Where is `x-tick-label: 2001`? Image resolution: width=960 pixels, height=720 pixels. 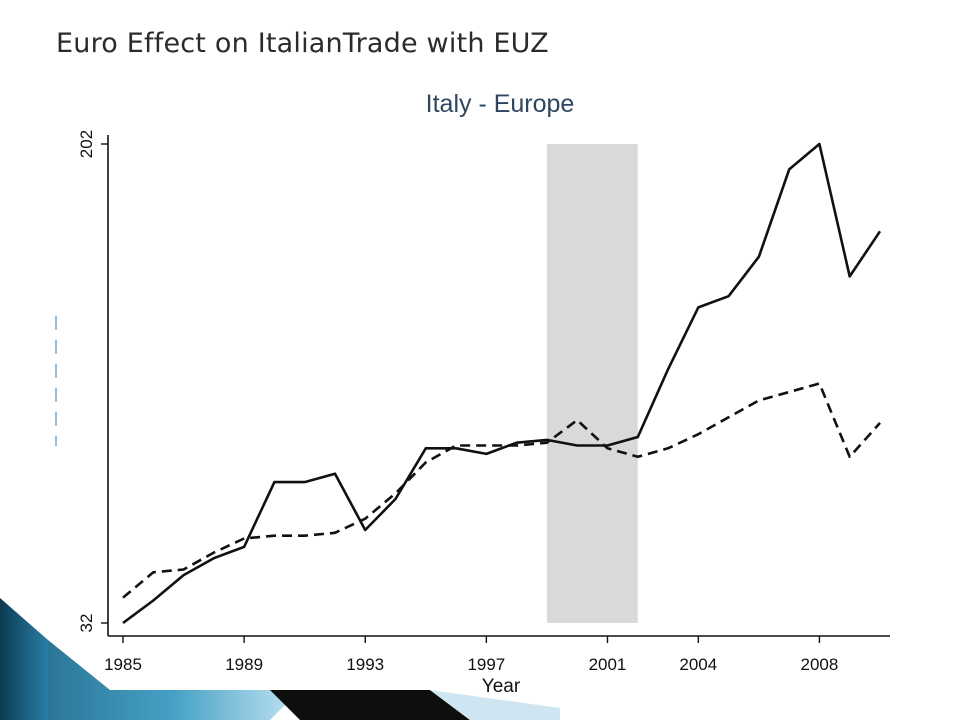 x-tick-label: 2001 is located at coordinates (608, 664).